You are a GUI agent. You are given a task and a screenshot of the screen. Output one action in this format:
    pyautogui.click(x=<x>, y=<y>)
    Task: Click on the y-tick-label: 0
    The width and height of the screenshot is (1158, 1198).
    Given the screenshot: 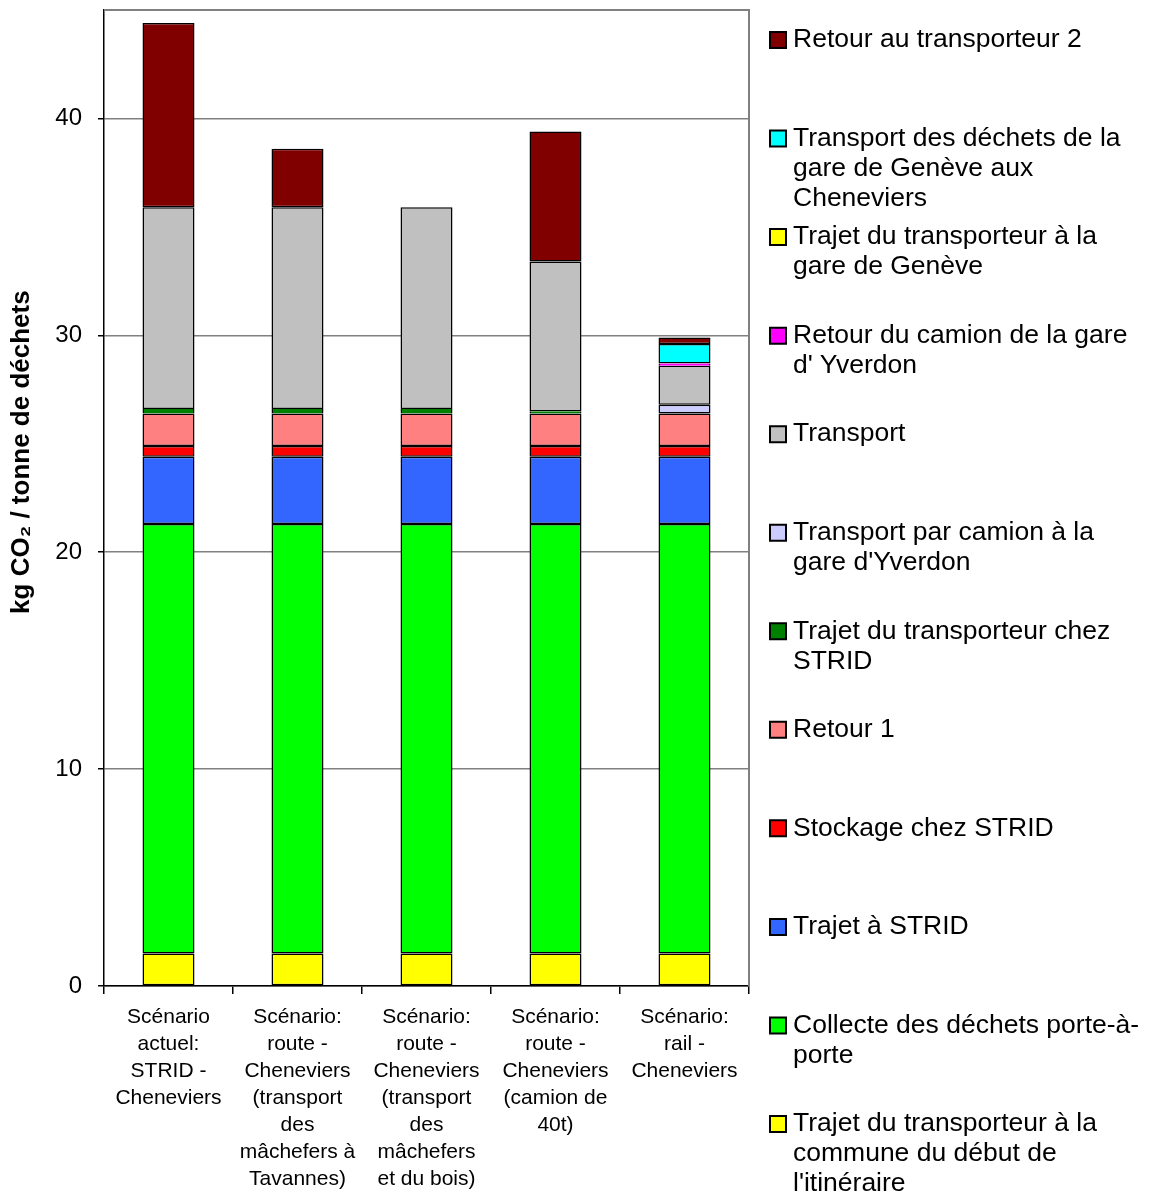 What is the action you would take?
    pyautogui.click(x=75, y=984)
    